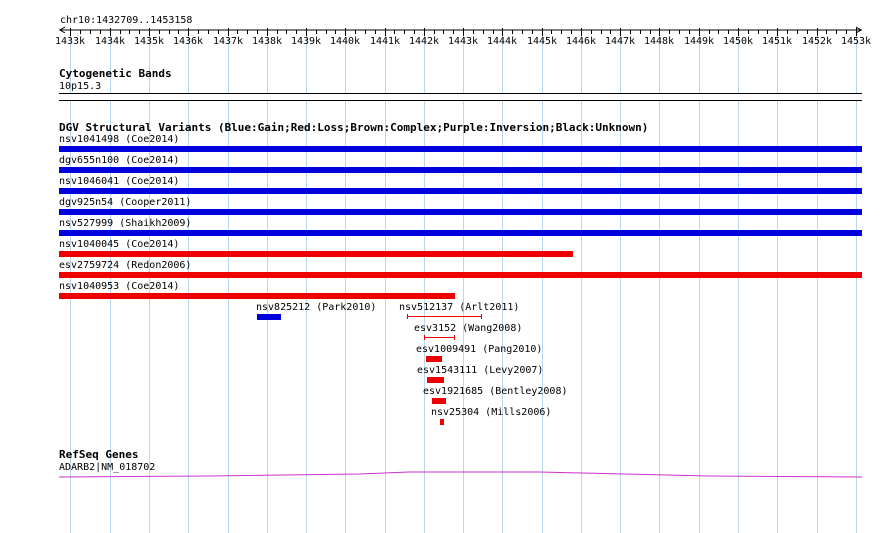  Describe the element at coordinates (479, 349) in the screenshot. I see `variant-label: esv1009491 (Pang2010)` at that location.